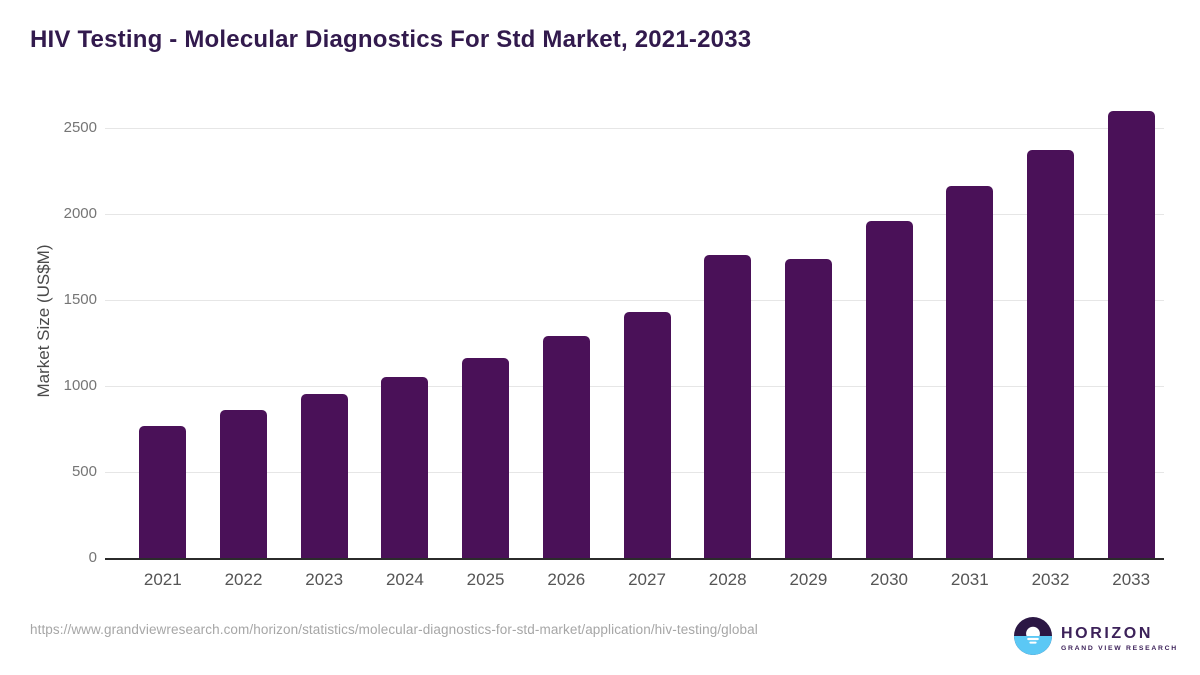 This screenshot has width=1200, height=675. I want to click on bar-2021, so click(163, 491).